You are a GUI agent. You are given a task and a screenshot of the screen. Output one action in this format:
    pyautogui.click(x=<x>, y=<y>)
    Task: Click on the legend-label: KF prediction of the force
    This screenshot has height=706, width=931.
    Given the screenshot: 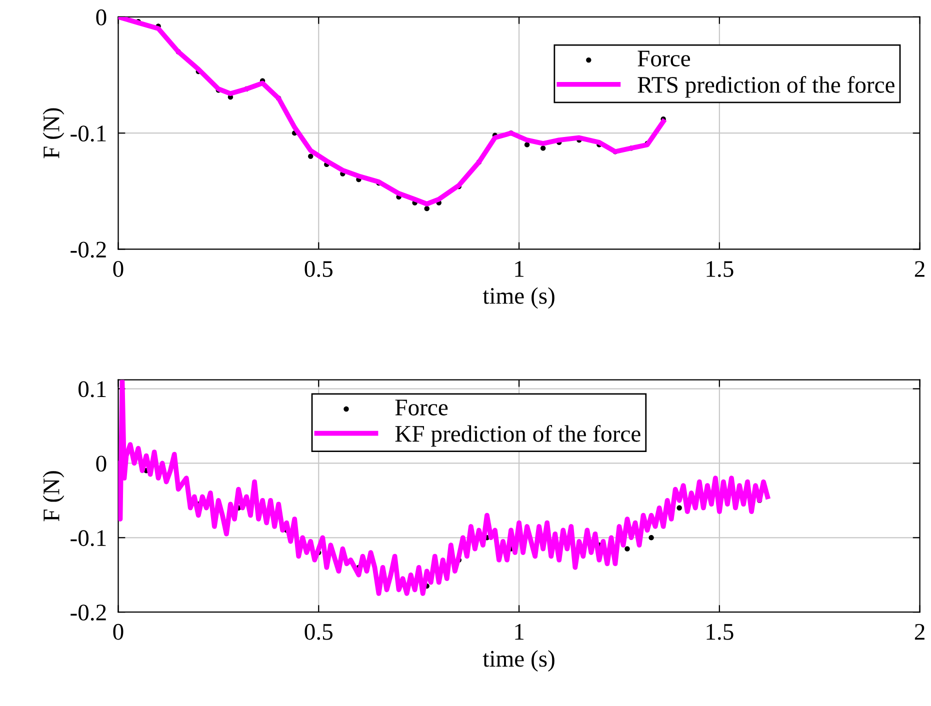 What is the action you would take?
    pyautogui.click(x=517, y=435)
    